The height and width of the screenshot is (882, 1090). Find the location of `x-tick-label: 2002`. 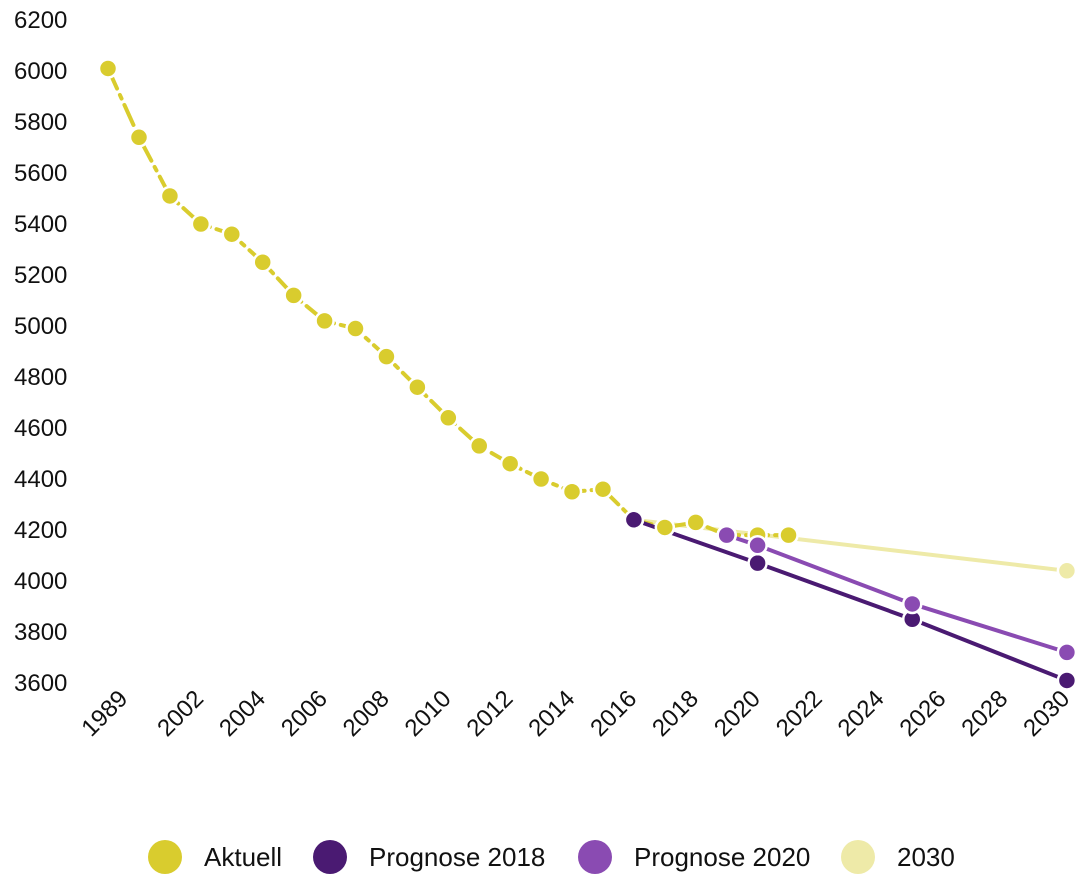

x-tick-label: 2002 is located at coordinates (180, 713).